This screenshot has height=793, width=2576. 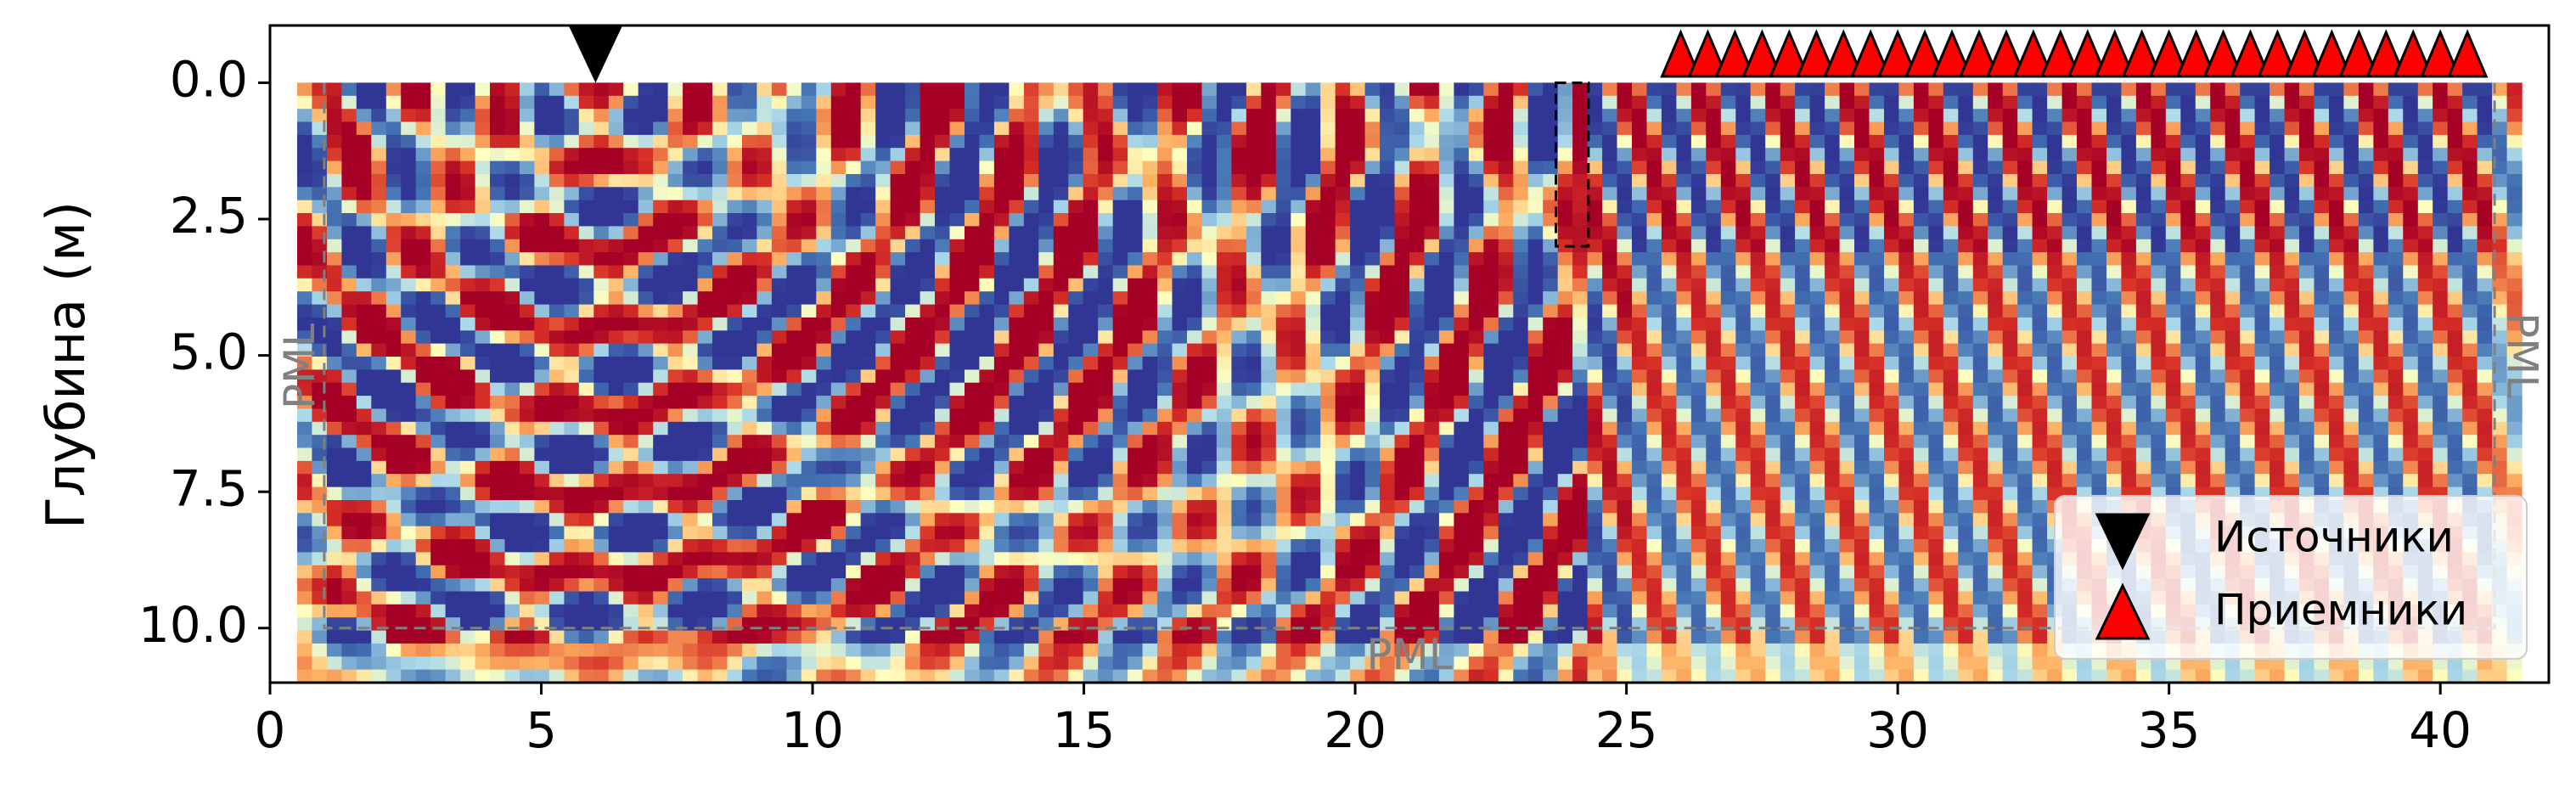 I want to click on markers-layer, so click(x=1528, y=53).